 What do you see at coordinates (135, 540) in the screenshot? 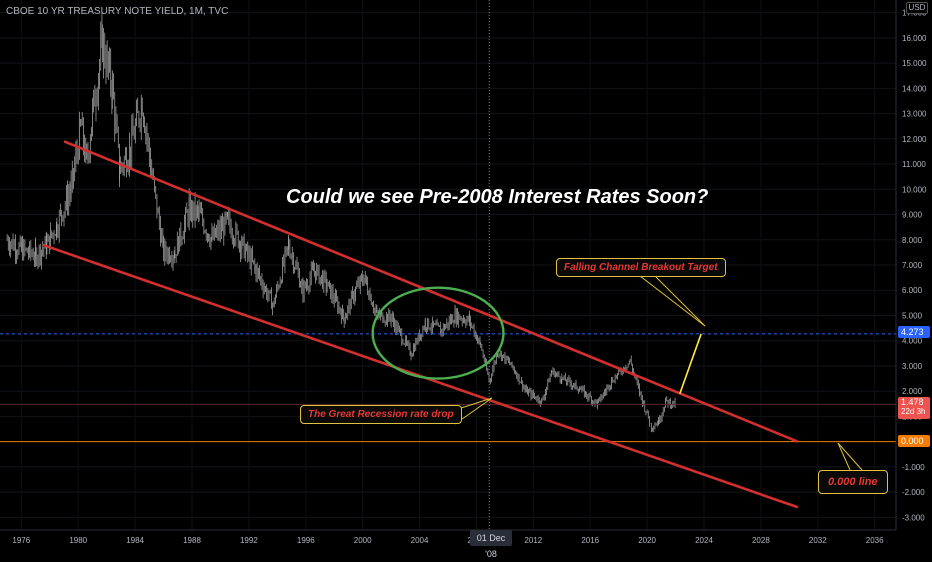
I see `x-tick-label: 1984` at bounding box center [135, 540].